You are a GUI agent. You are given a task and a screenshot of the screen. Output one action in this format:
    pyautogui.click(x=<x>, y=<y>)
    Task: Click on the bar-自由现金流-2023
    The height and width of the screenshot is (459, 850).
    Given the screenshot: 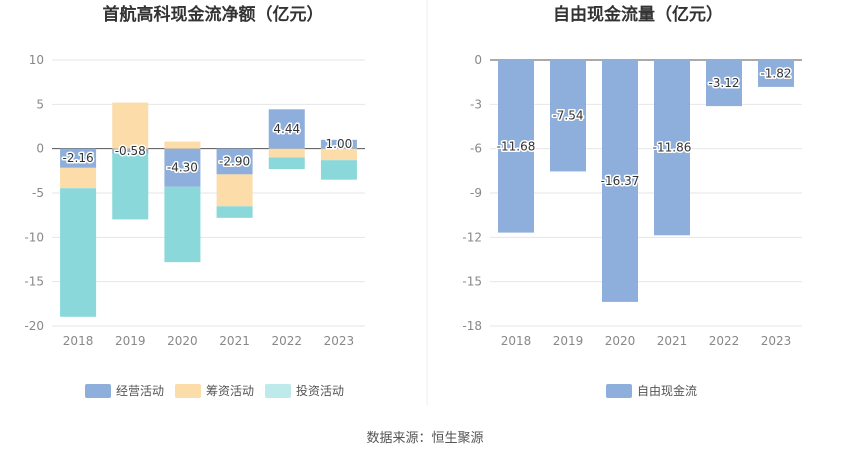 What is the action you would take?
    pyautogui.click(x=776, y=73)
    